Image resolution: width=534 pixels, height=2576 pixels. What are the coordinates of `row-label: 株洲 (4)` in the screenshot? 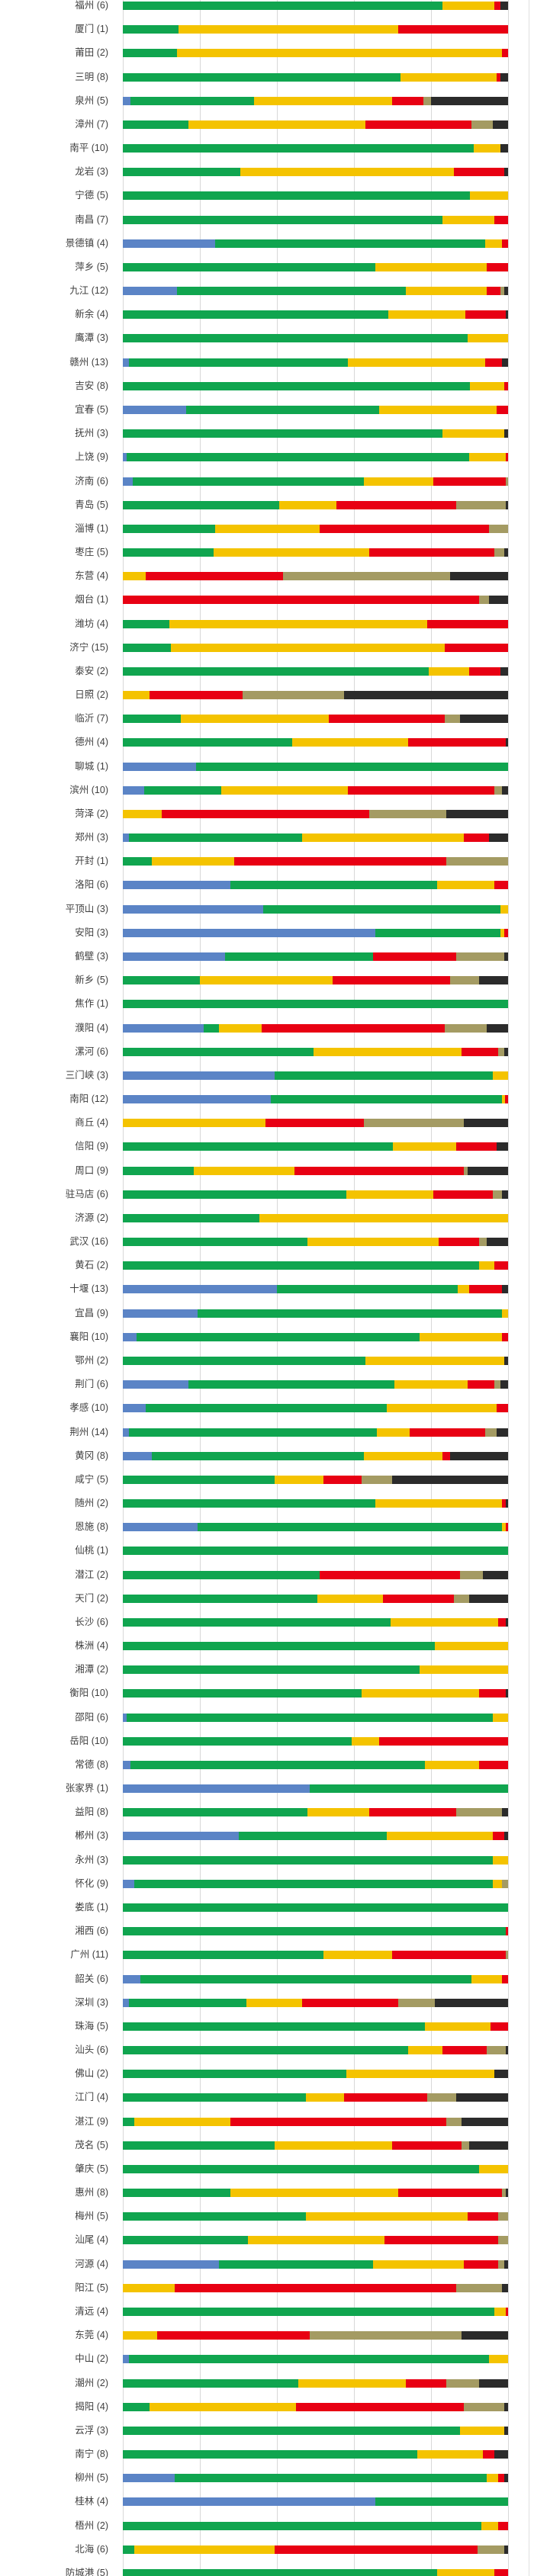 It's located at (92, 1646).